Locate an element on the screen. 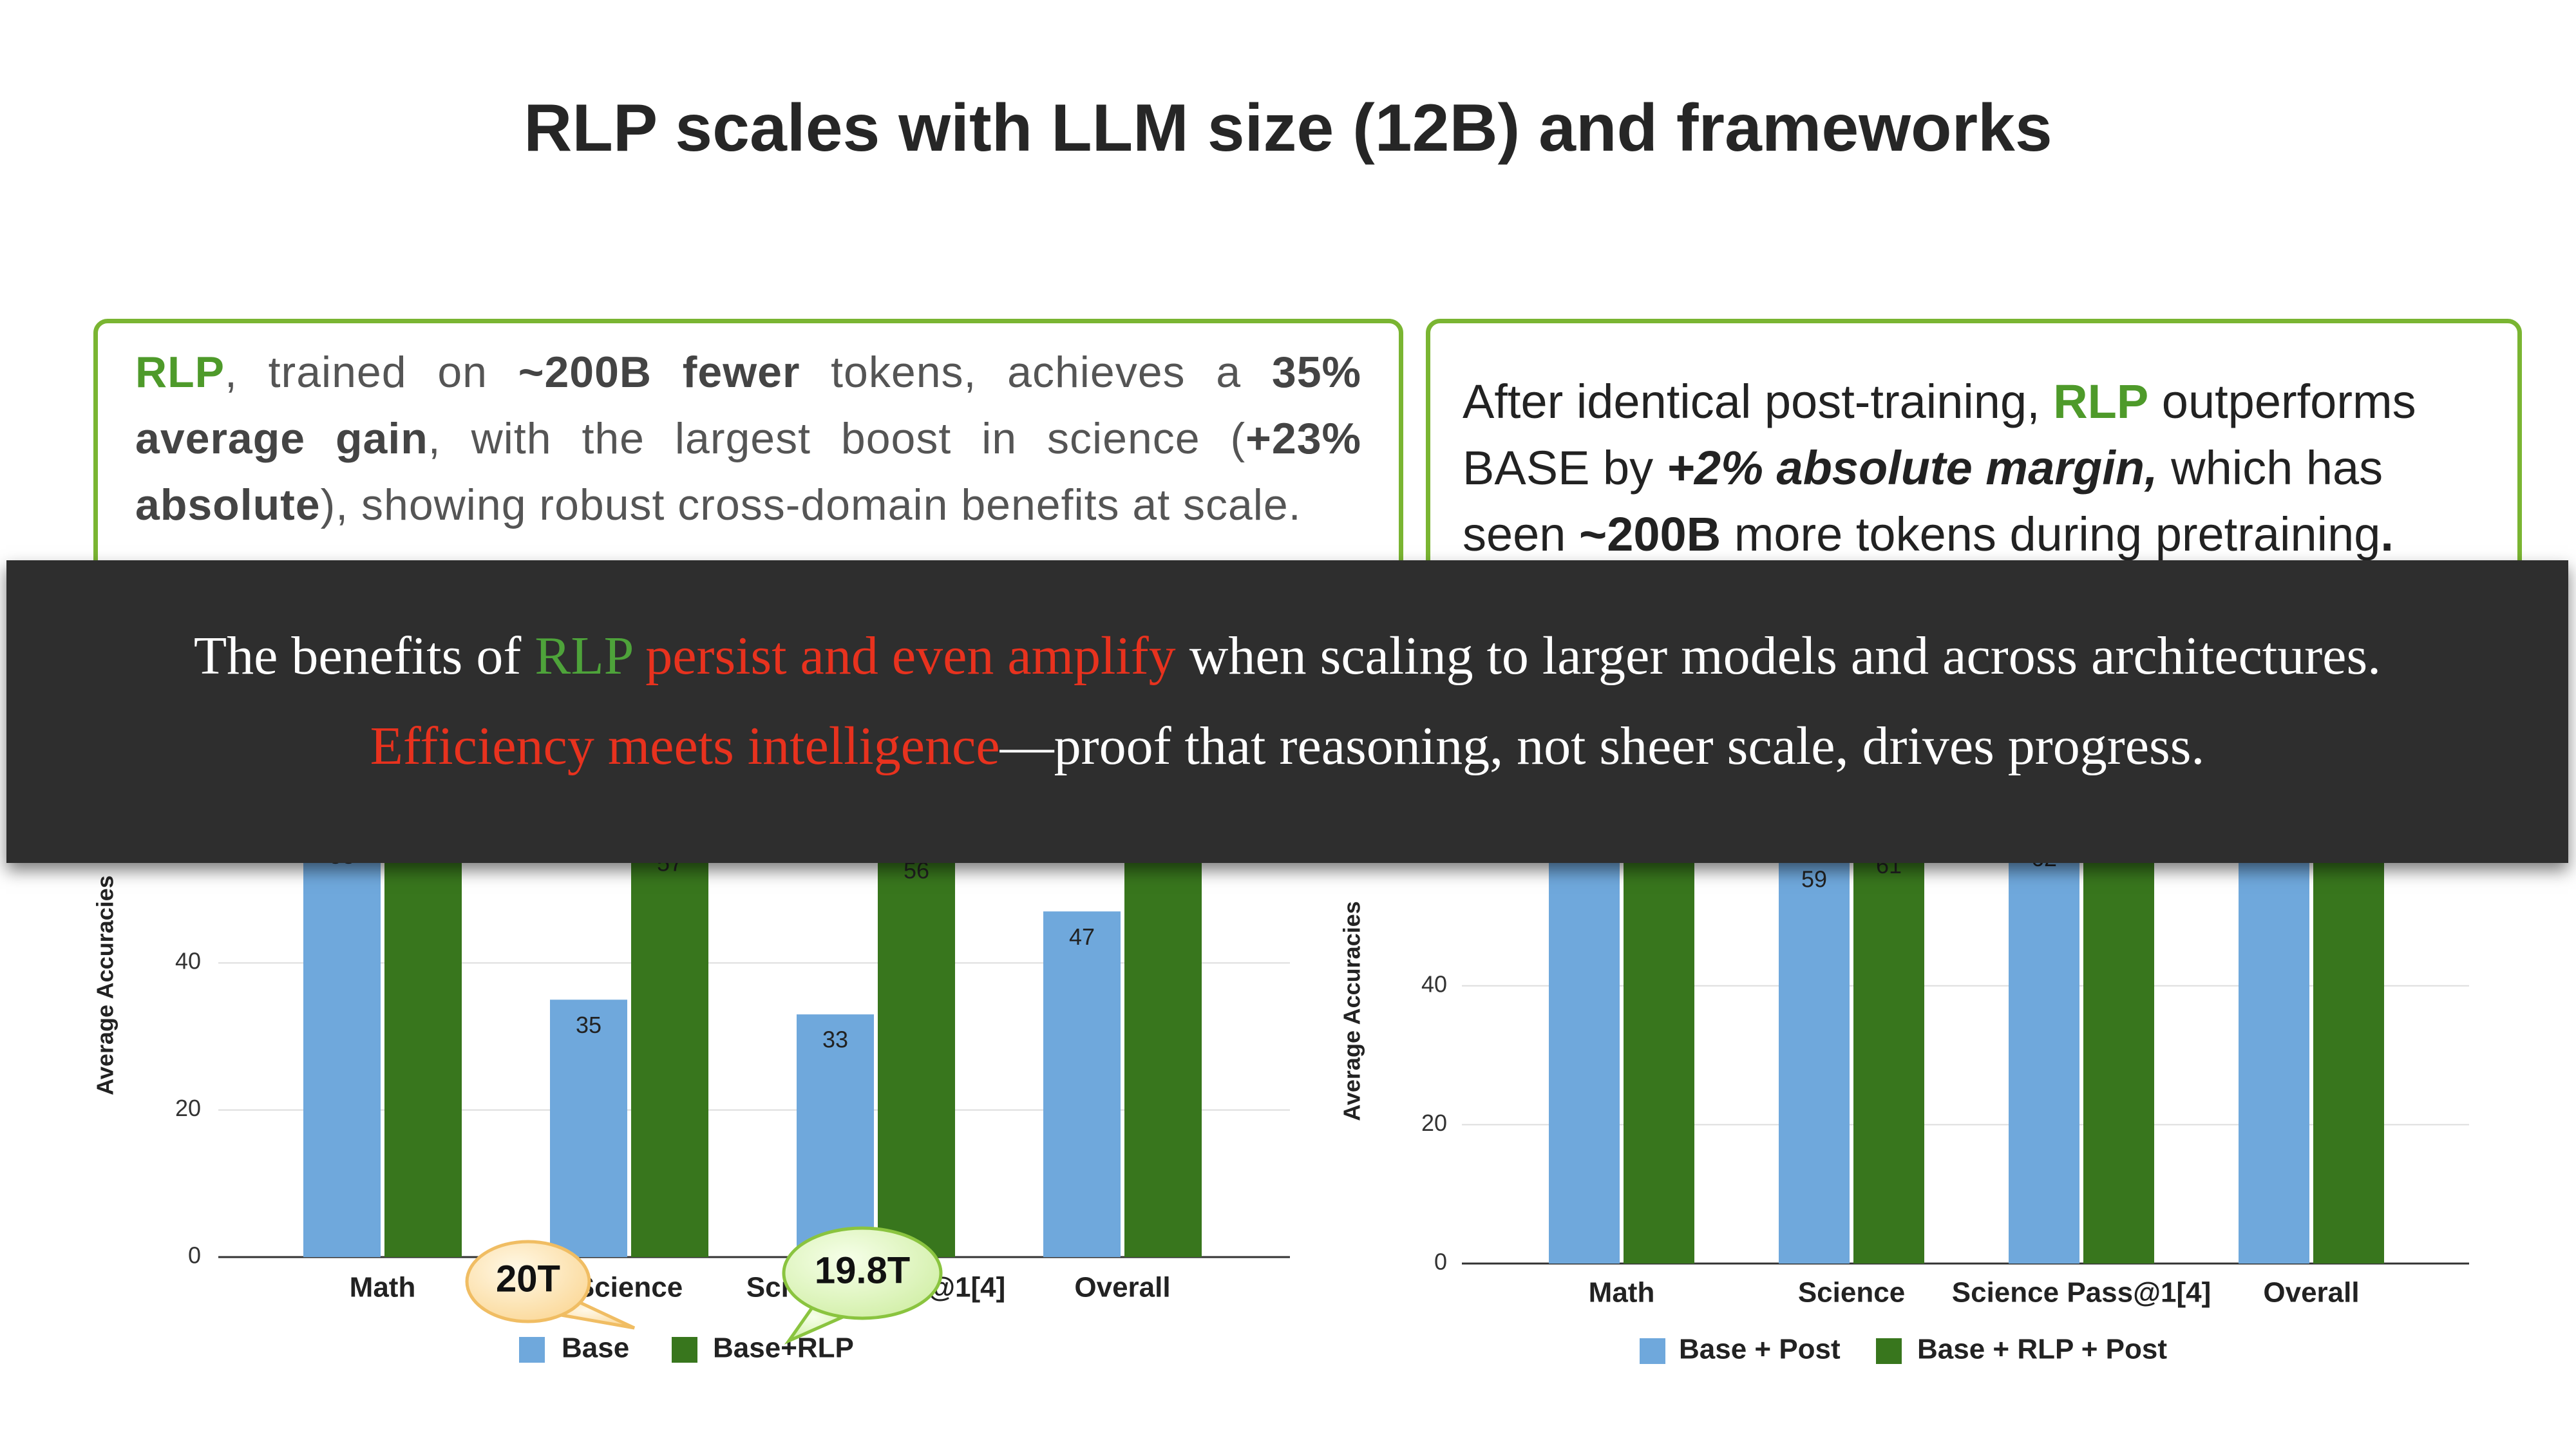  callout-text: 20T is located at coordinates (528, 1279).